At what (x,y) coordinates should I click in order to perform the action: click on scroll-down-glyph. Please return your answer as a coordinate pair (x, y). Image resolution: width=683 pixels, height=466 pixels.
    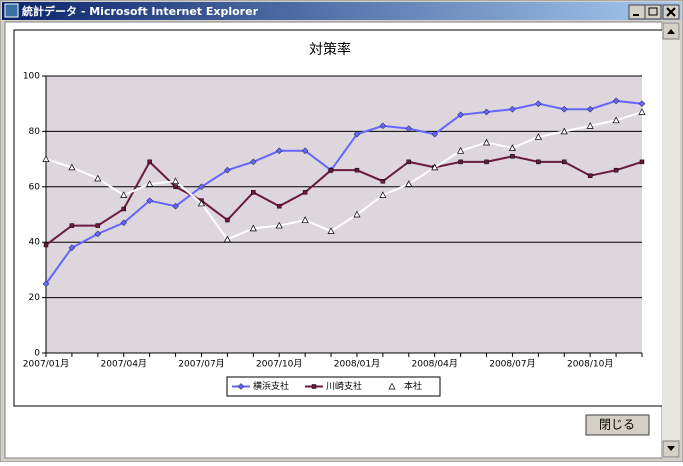
    Looking at the image, I should click on (671, 448).